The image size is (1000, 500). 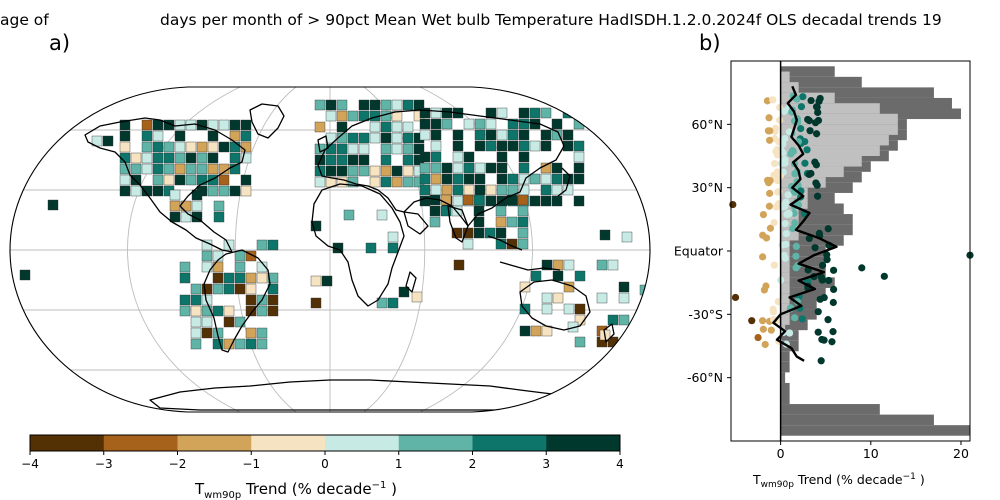 I want to click on colorbar-tick-label: −2, so click(x=178, y=464).